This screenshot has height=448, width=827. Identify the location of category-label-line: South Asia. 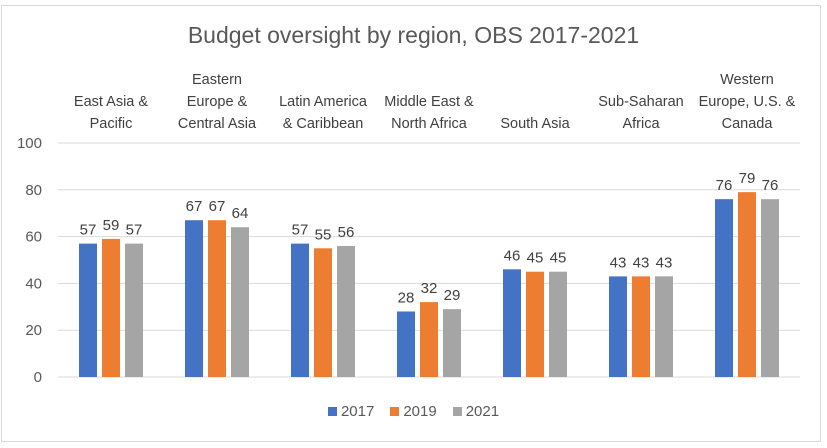
(535, 124).